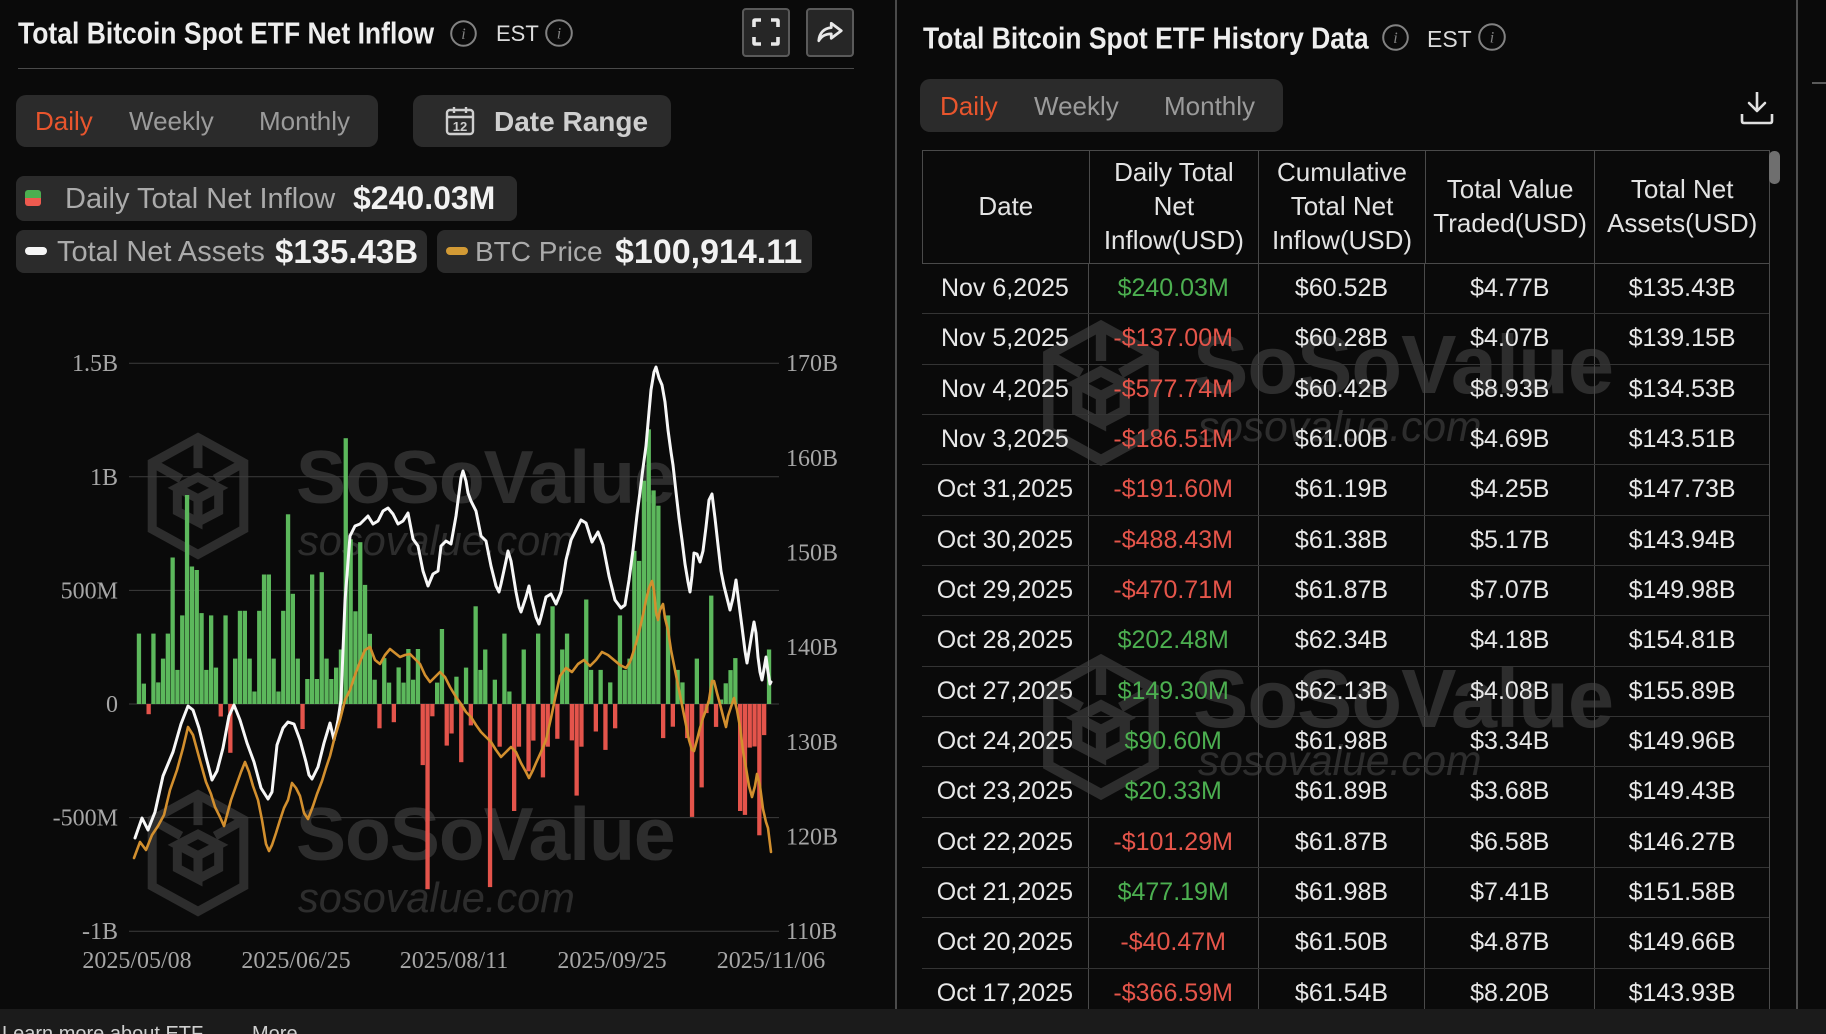  Describe the element at coordinates (100, 932) in the screenshot. I see `svg-text: -1B` at that location.